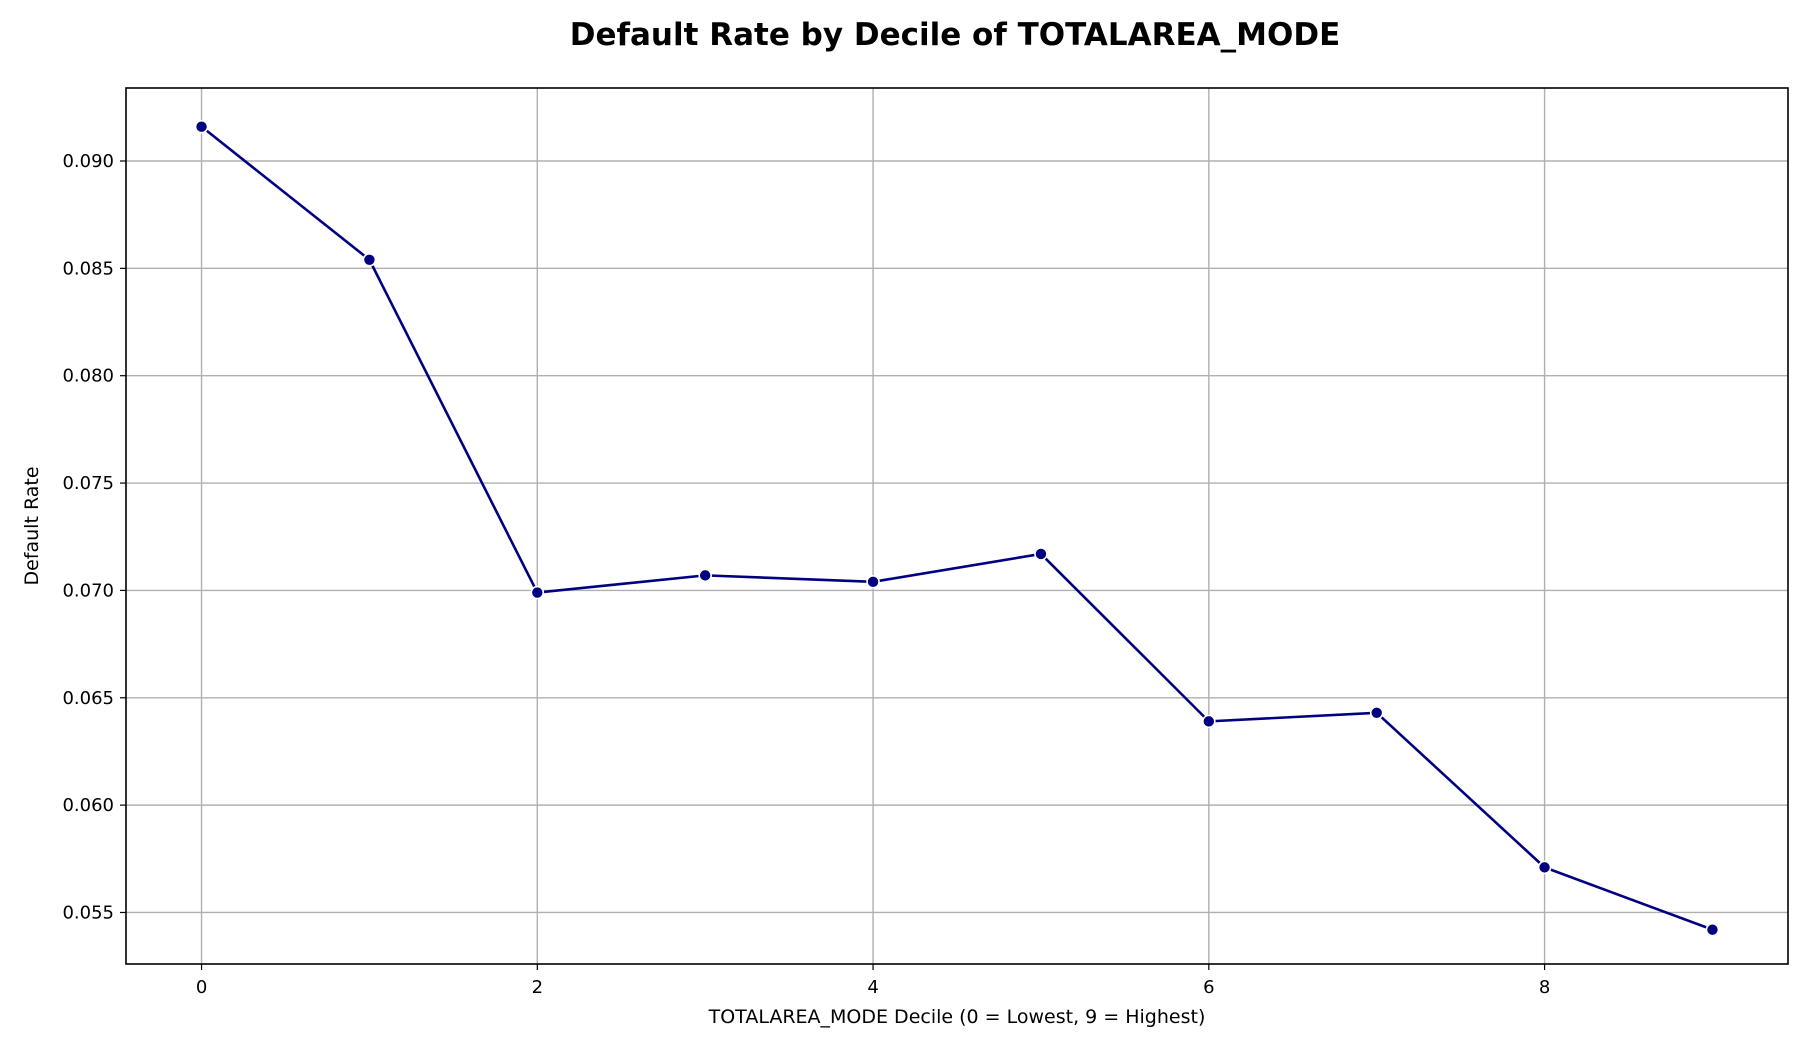 Image resolution: width=1800 pixels, height=1050 pixels. I want to click on y-tick-label: 0.080, so click(88, 376).